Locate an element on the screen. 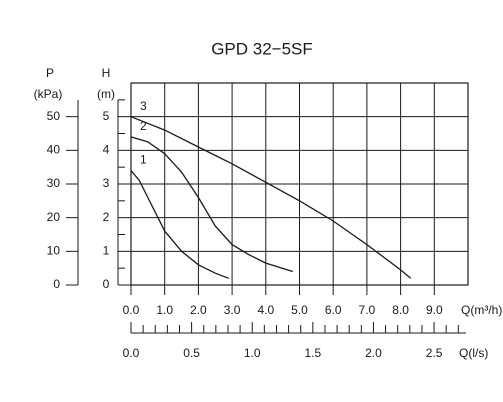 This screenshot has height=402, width=503. y2-tick-label: 30 is located at coordinates (54, 183).